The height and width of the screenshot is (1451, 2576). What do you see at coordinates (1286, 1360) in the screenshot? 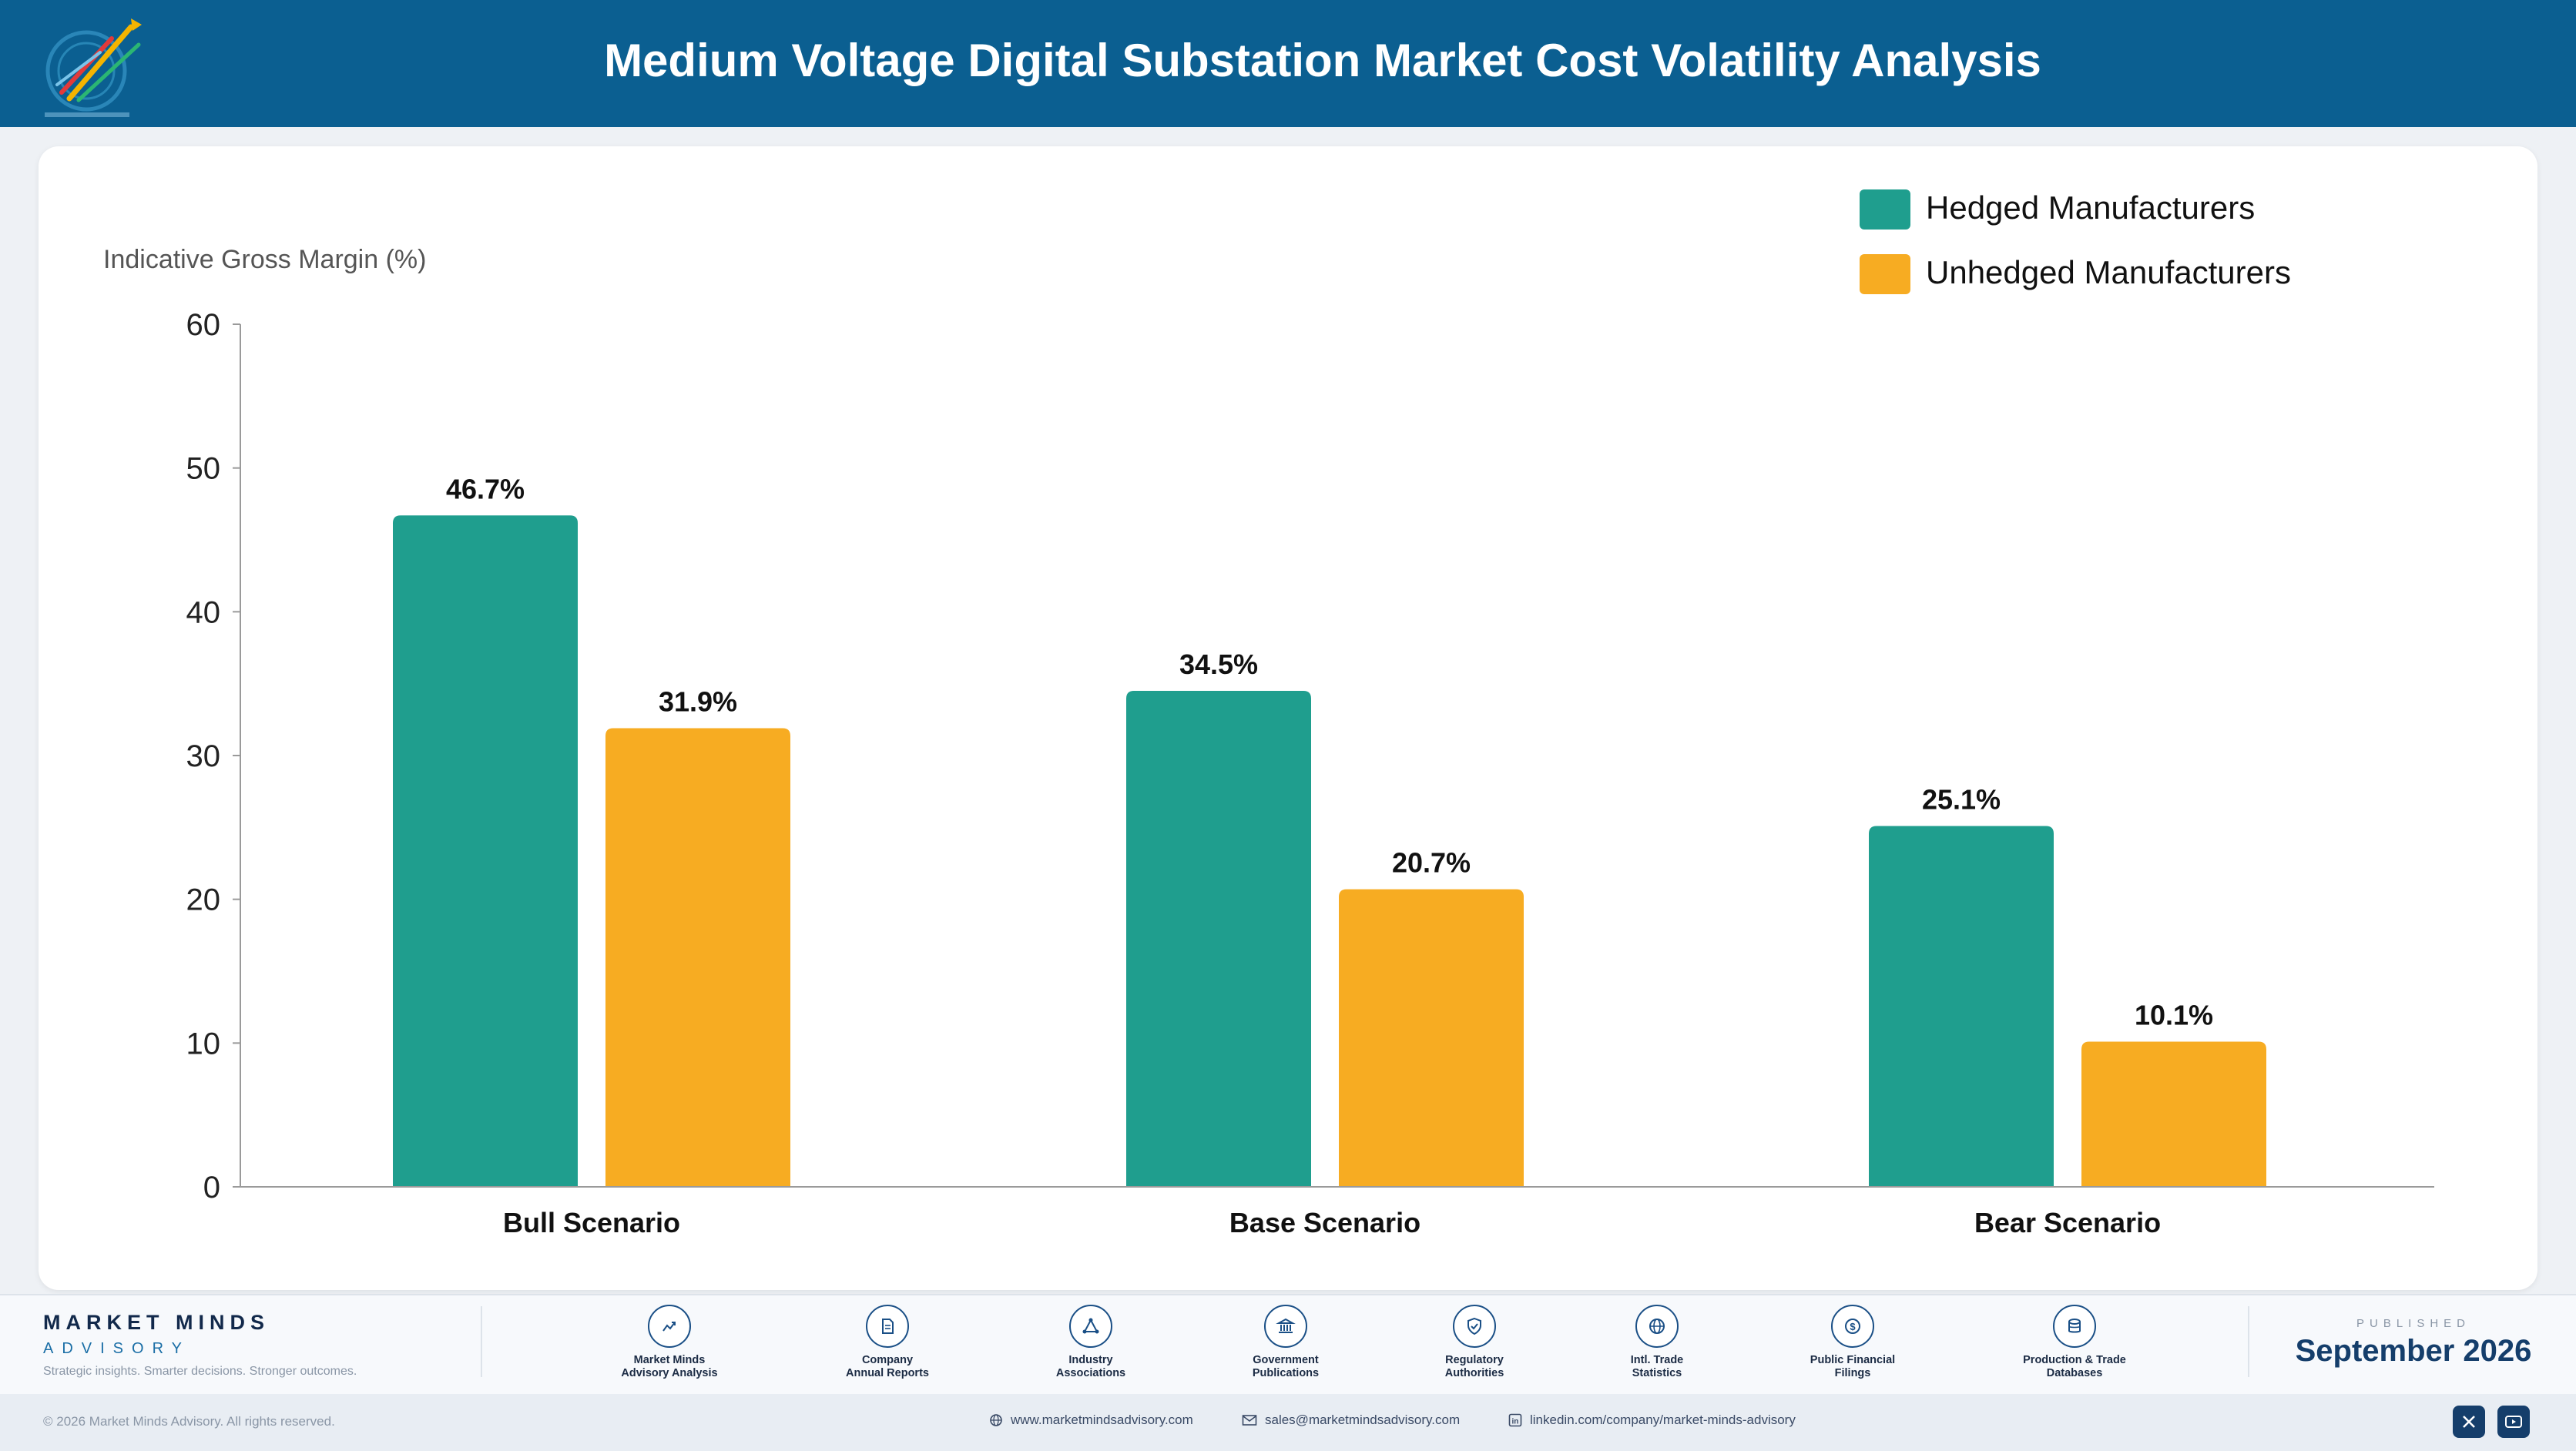
I see `source-label-line: Government` at bounding box center [1286, 1360].